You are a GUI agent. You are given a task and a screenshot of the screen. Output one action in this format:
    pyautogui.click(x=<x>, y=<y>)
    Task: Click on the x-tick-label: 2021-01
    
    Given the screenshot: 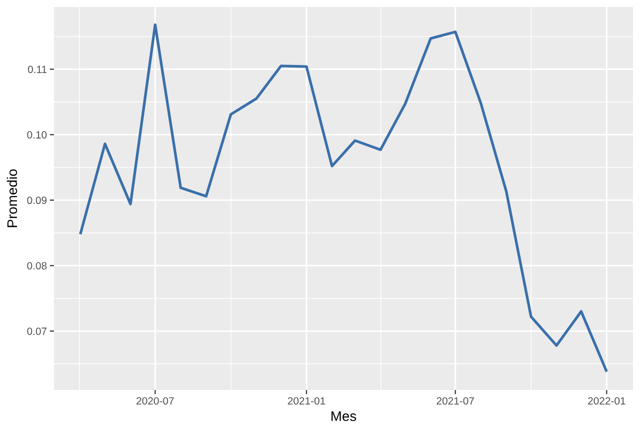 What is the action you would take?
    pyautogui.click(x=307, y=401)
    